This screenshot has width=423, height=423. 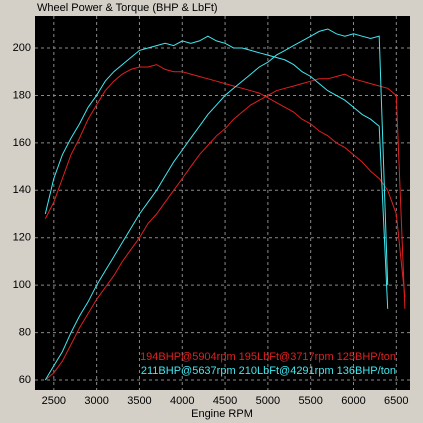 What do you see at coordinates (22, 285) in the screenshot?
I see `y-tick-label: 100` at bounding box center [22, 285].